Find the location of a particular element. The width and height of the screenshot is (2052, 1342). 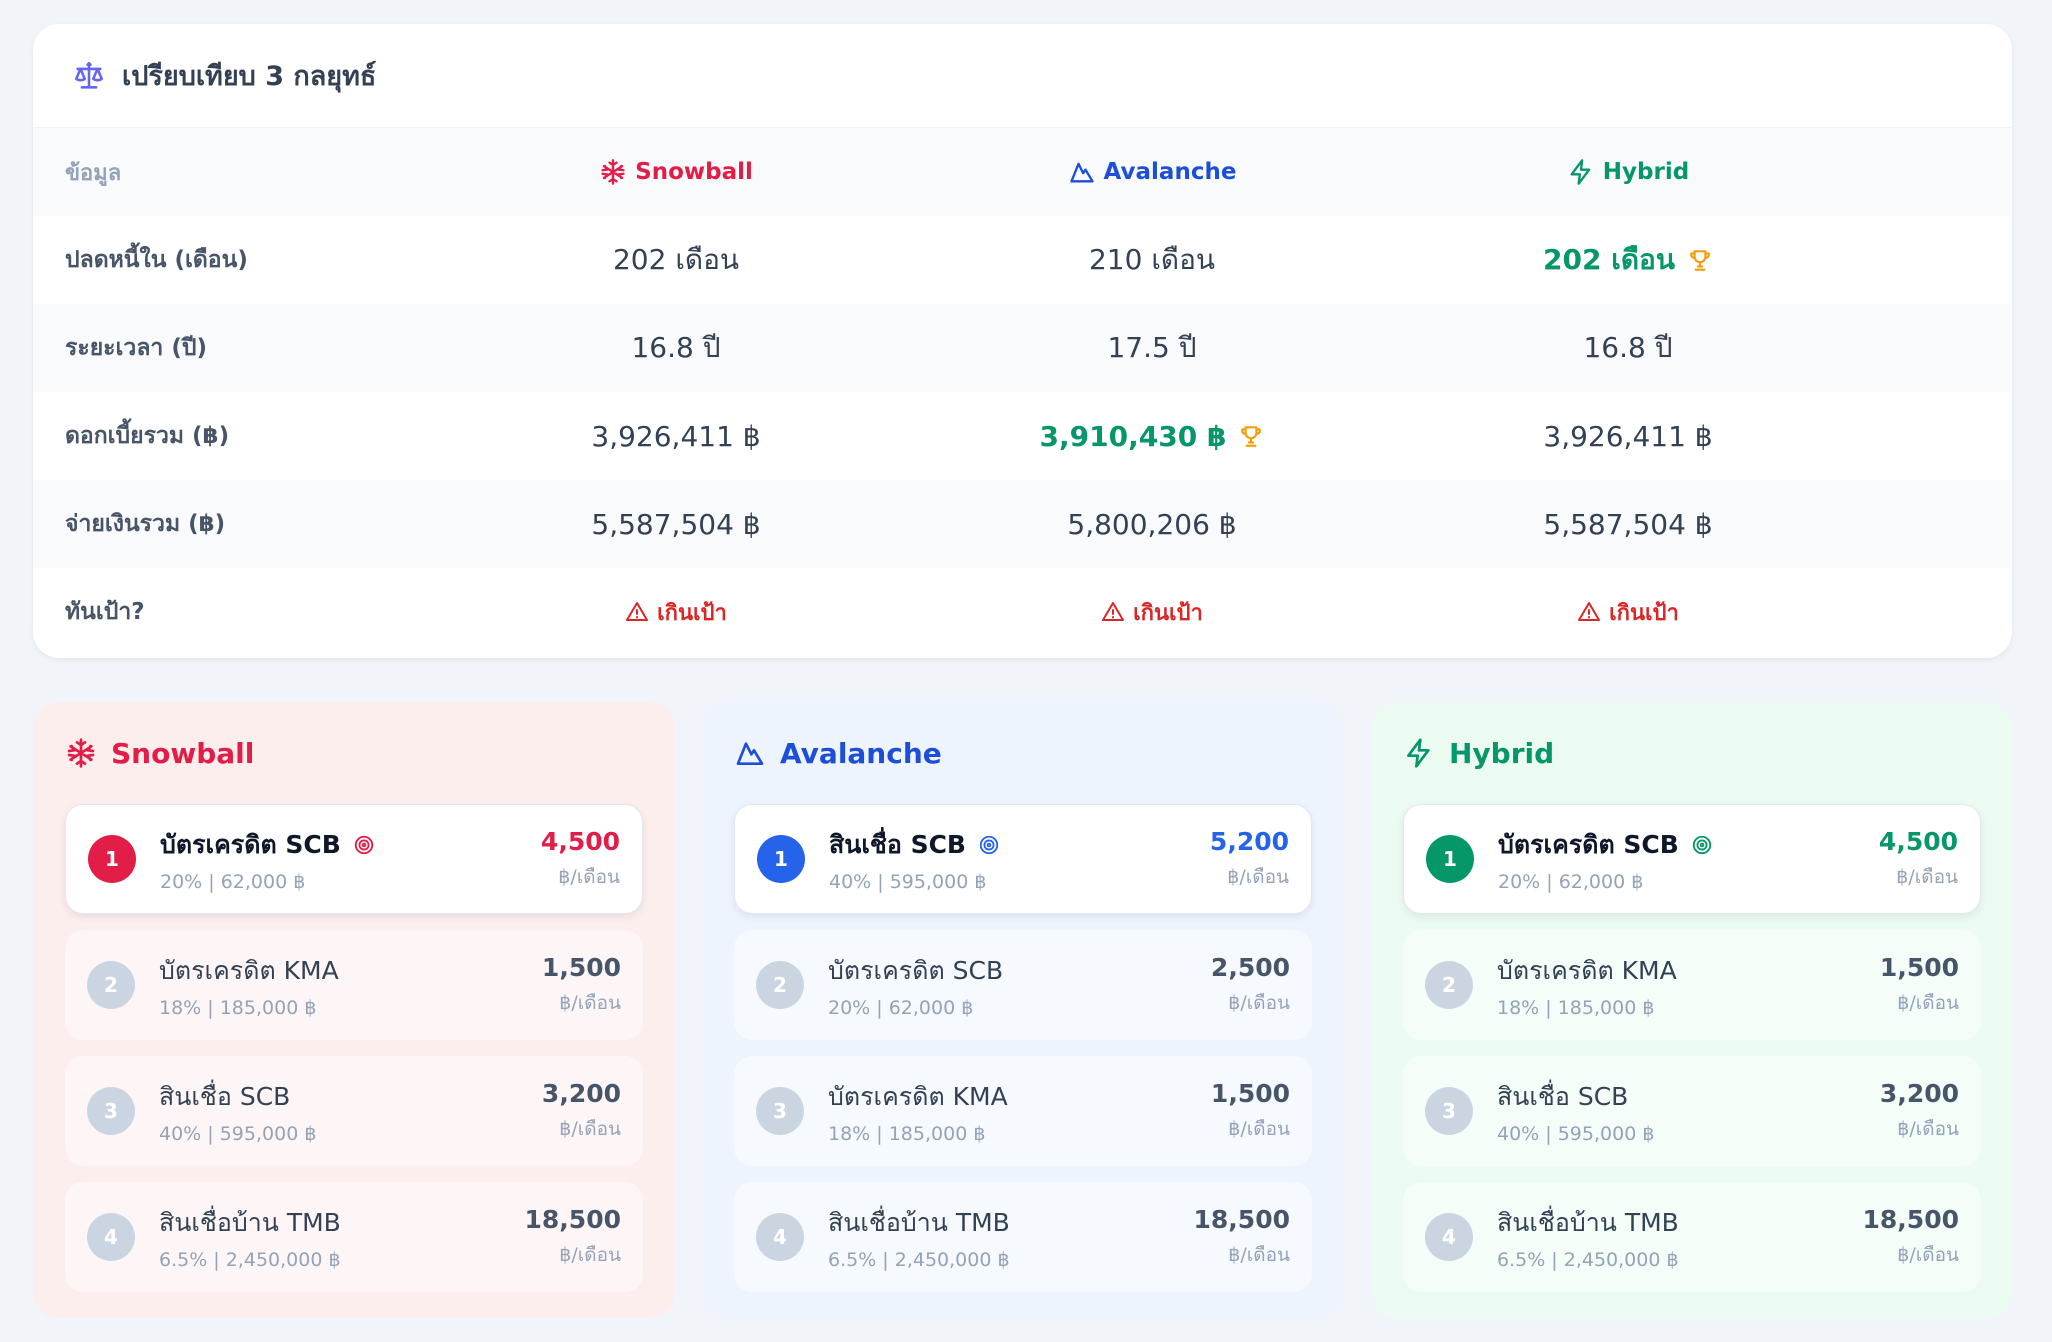

debt-payment: 18,500 ฿/เดือน is located at coordinates (1911, 1237).